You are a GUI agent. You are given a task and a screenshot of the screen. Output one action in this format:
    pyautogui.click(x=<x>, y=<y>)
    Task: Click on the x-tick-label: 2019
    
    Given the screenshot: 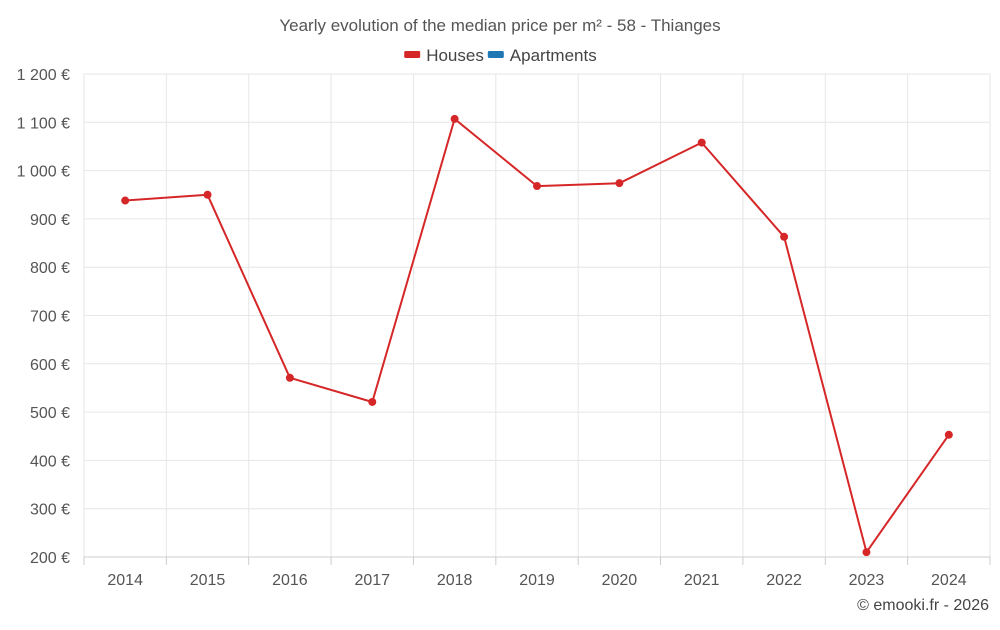 What is the action you would take?
    pyautogui.click(x=537, y=580)
    